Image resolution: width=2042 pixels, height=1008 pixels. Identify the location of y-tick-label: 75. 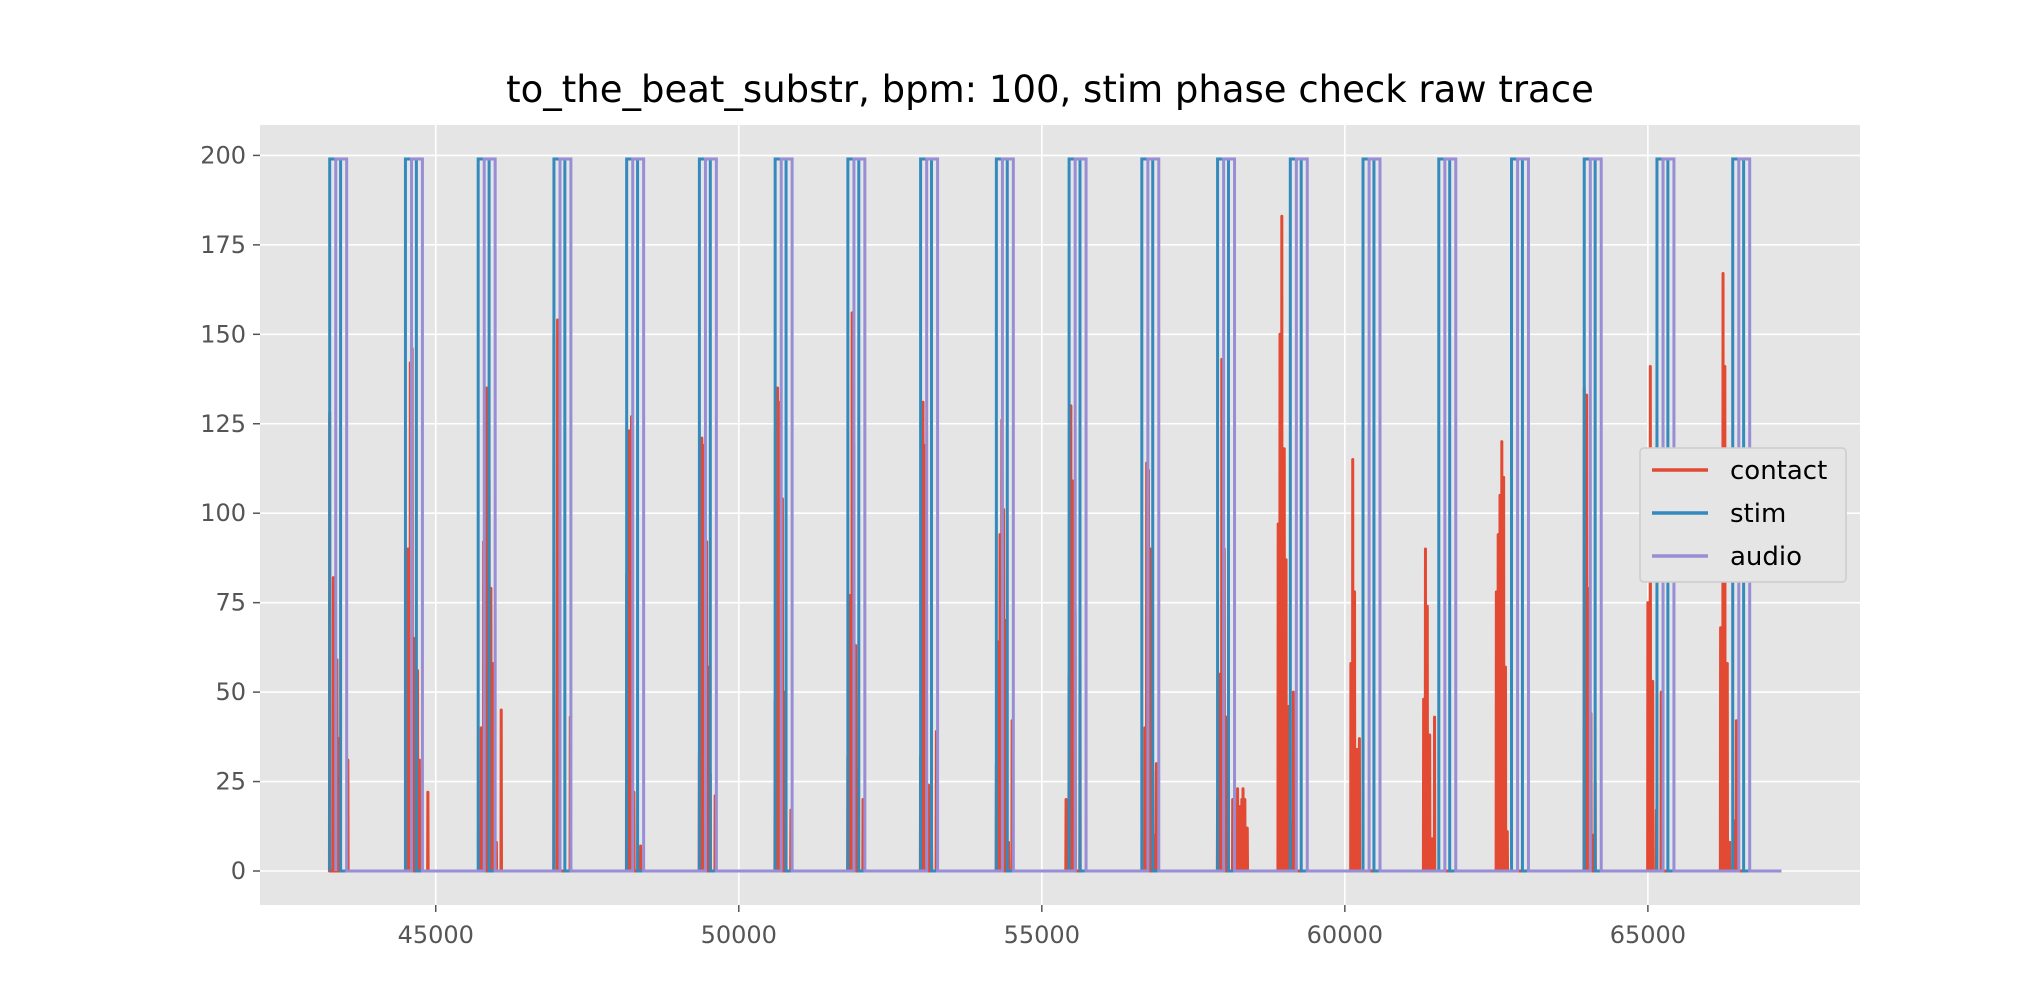
(230, 603).